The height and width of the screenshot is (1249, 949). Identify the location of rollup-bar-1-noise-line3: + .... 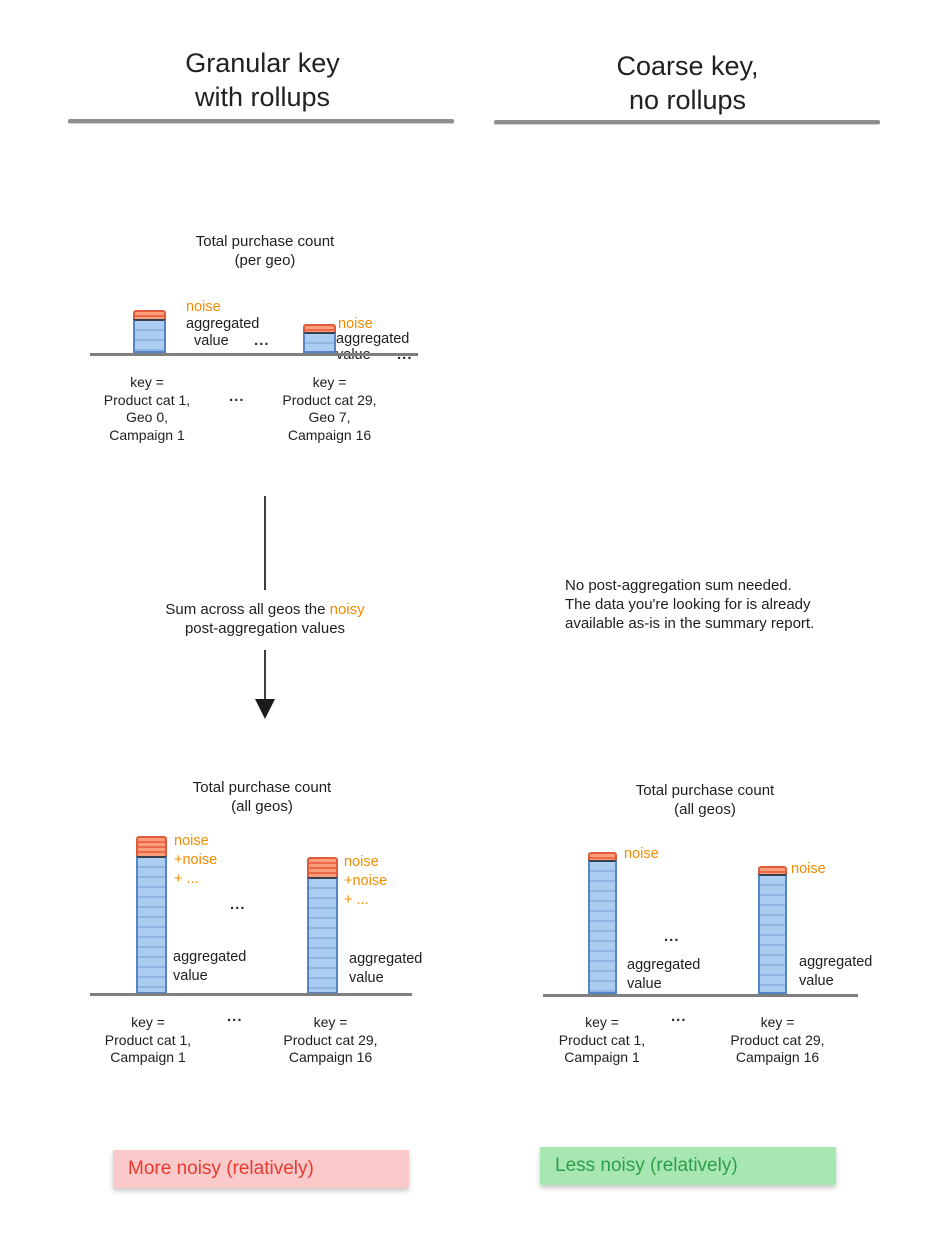
(186, 879).